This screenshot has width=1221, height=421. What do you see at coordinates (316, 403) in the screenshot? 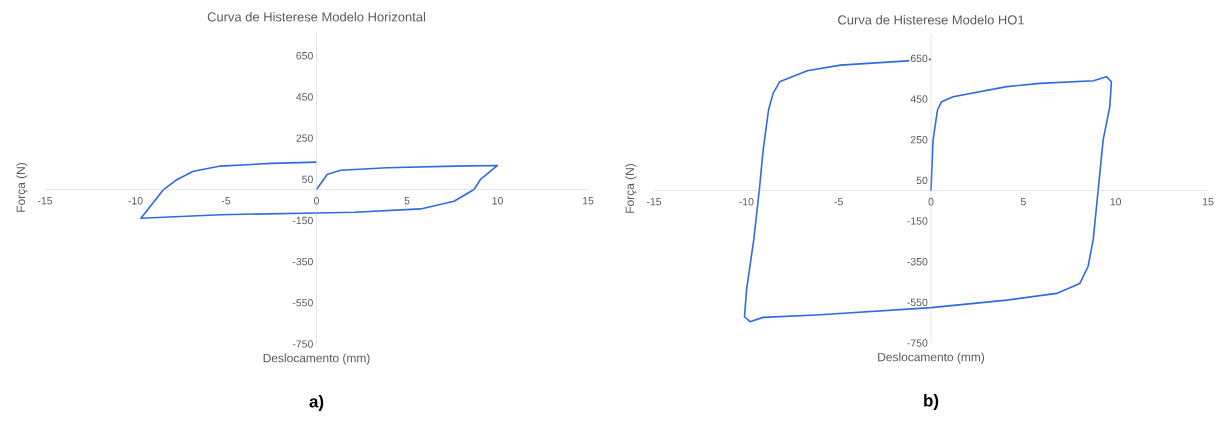
I see `text: a)` at bounding box center [316, 403].